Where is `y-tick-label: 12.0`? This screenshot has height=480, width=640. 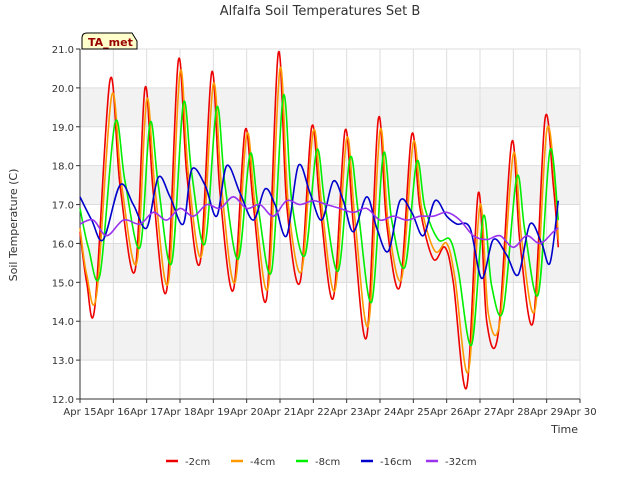
y-tick-label: 12.0 is located at coordinates (63, 400).